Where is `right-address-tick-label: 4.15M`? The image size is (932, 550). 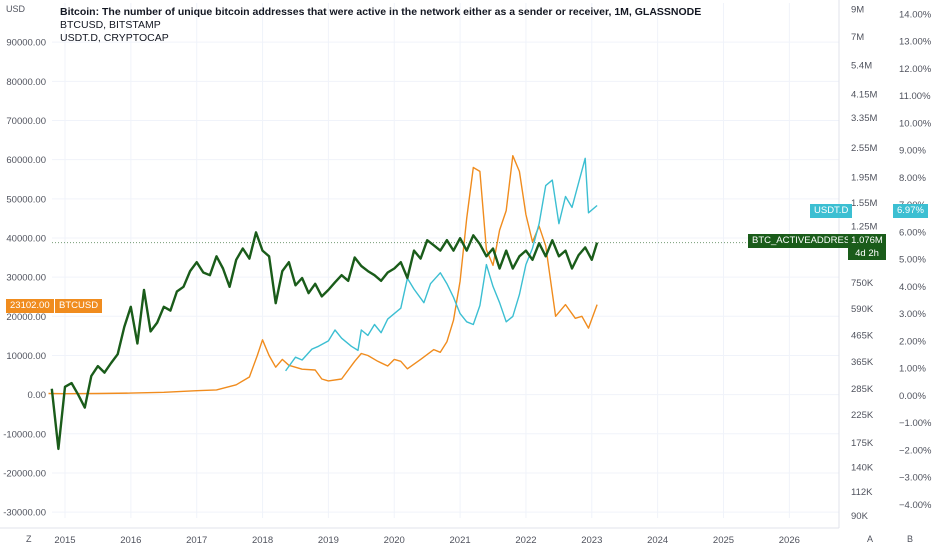
right-address-tick-label: 4.15M is located at coordinates (864, 95).